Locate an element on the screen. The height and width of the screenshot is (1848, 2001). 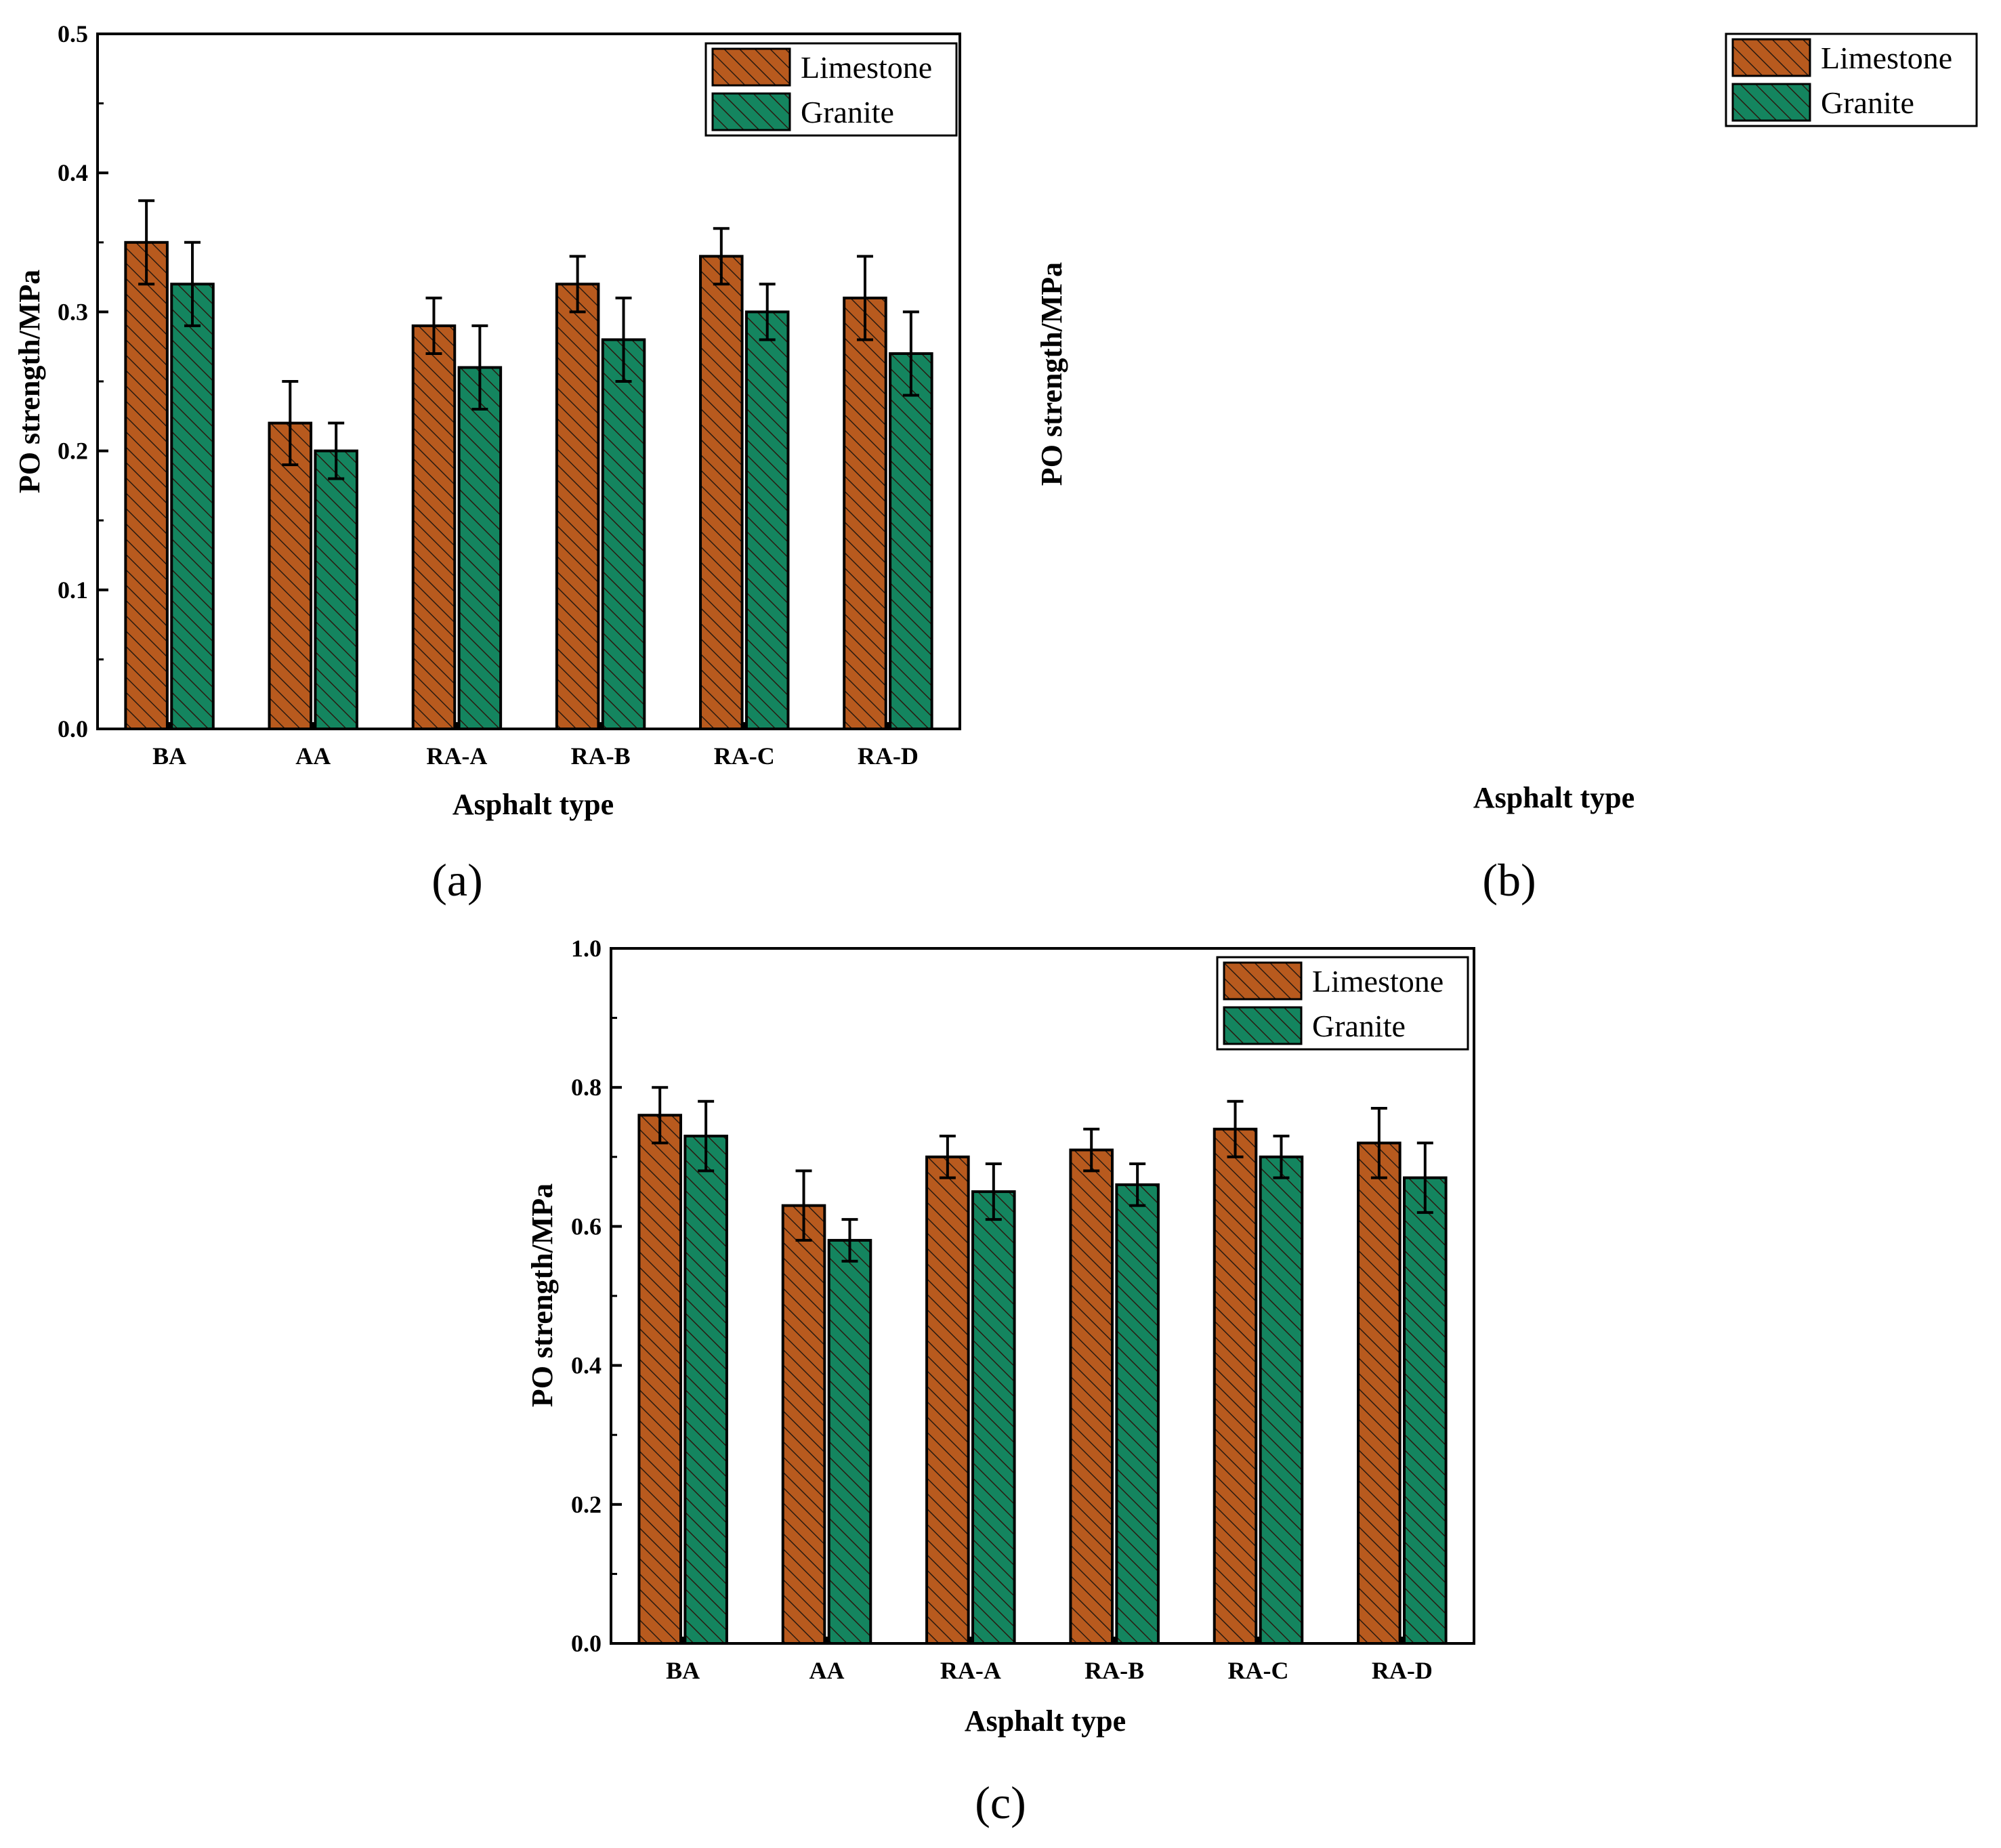
y-tick-label: 0.3 is located at coordinates (73, 311).